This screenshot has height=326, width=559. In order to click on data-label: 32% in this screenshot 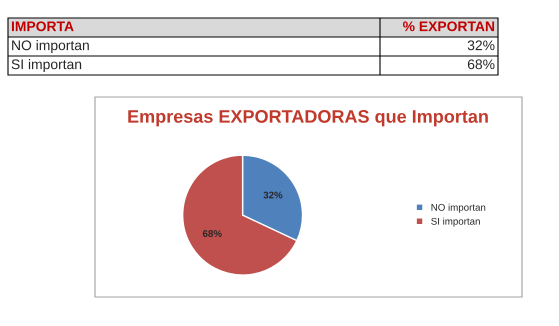, I will do `click(272, 195)`.